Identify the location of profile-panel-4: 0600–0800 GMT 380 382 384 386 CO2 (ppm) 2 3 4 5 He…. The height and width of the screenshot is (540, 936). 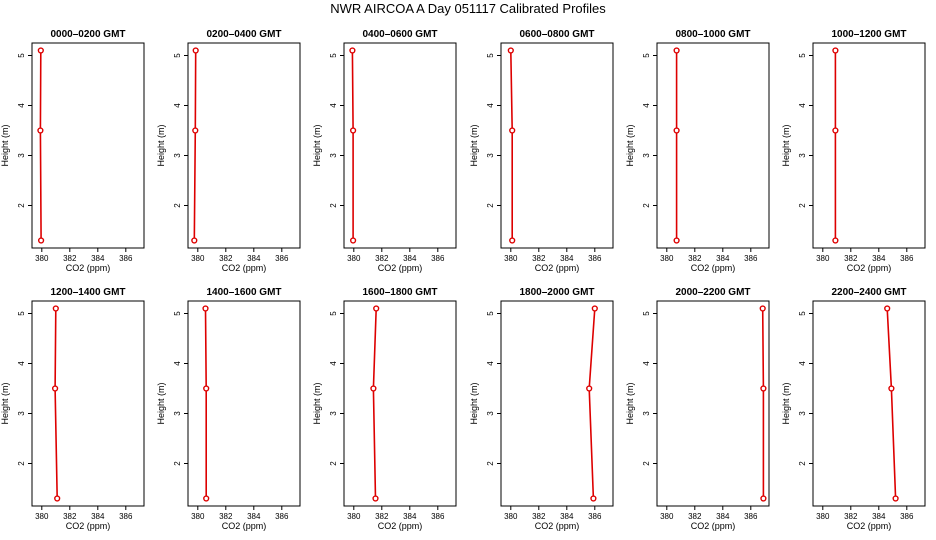
(541, 151).